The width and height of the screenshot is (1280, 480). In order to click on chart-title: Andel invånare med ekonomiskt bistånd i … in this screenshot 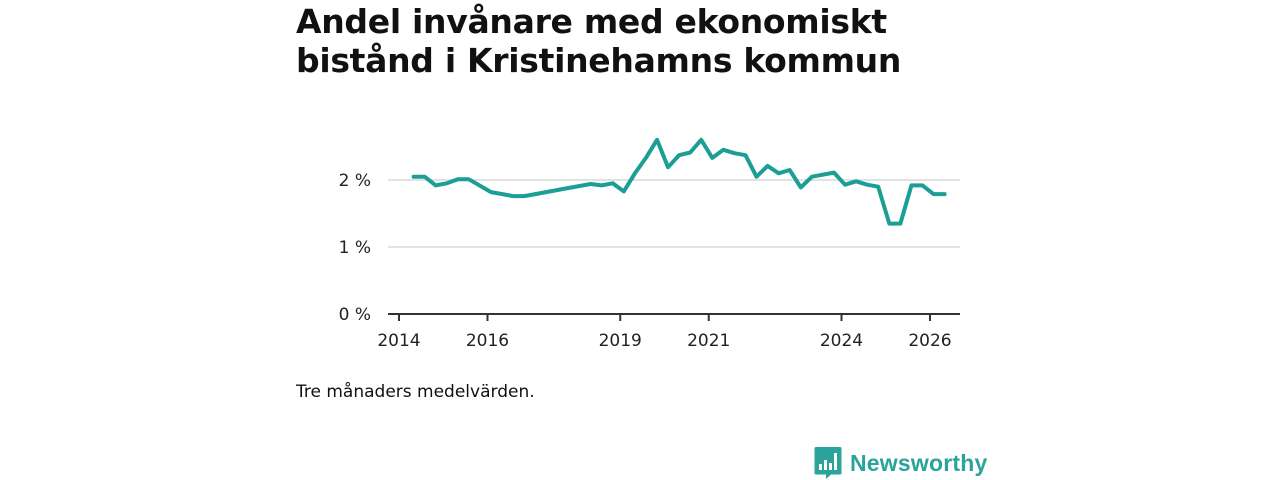, I will do `click(646, 41)`.